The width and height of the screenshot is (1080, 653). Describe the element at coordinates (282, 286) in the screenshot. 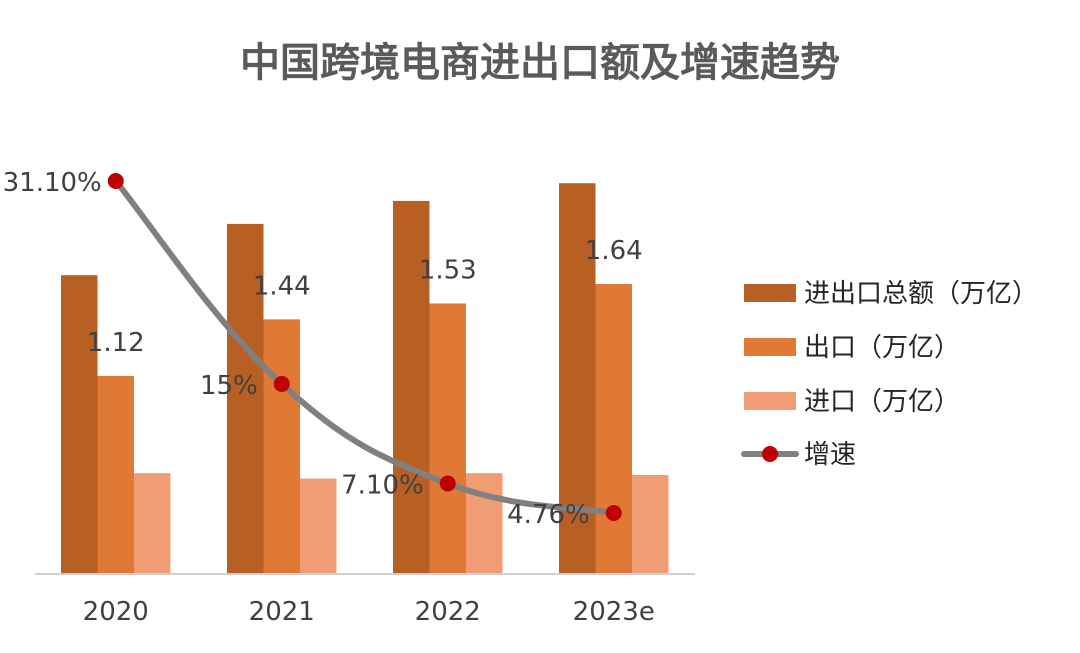

I see `export-data-label: 1.44` at that location.